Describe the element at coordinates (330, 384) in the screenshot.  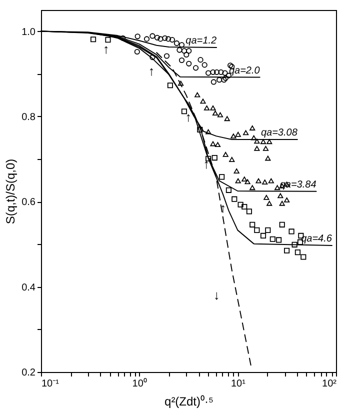
I see `x-tick-label: 10²` at that location.